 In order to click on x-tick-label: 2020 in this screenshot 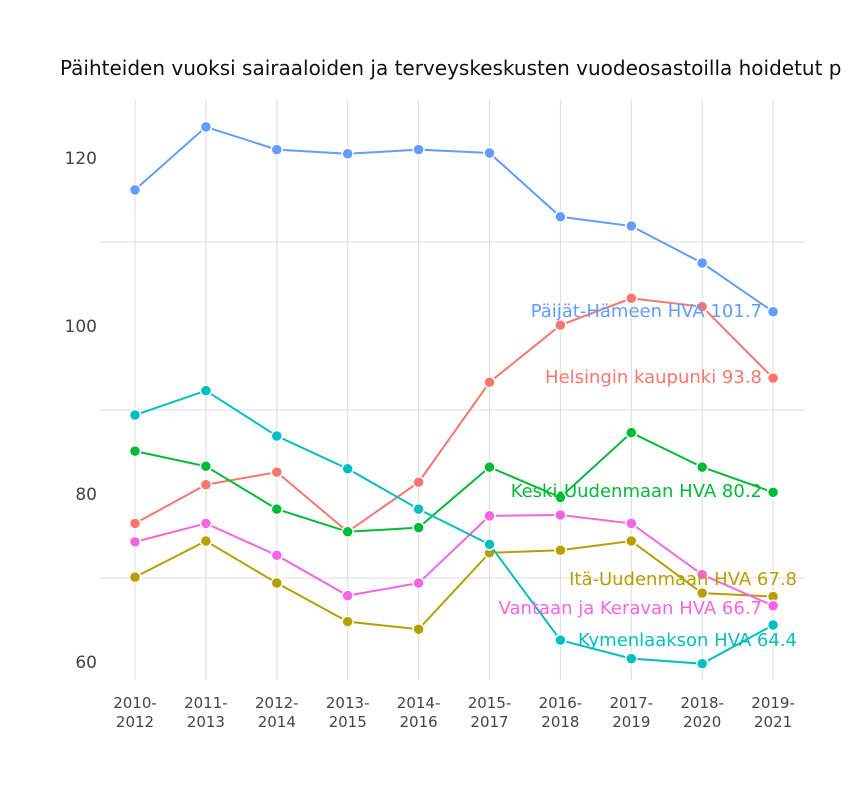, I will do `click(702, 722)`.